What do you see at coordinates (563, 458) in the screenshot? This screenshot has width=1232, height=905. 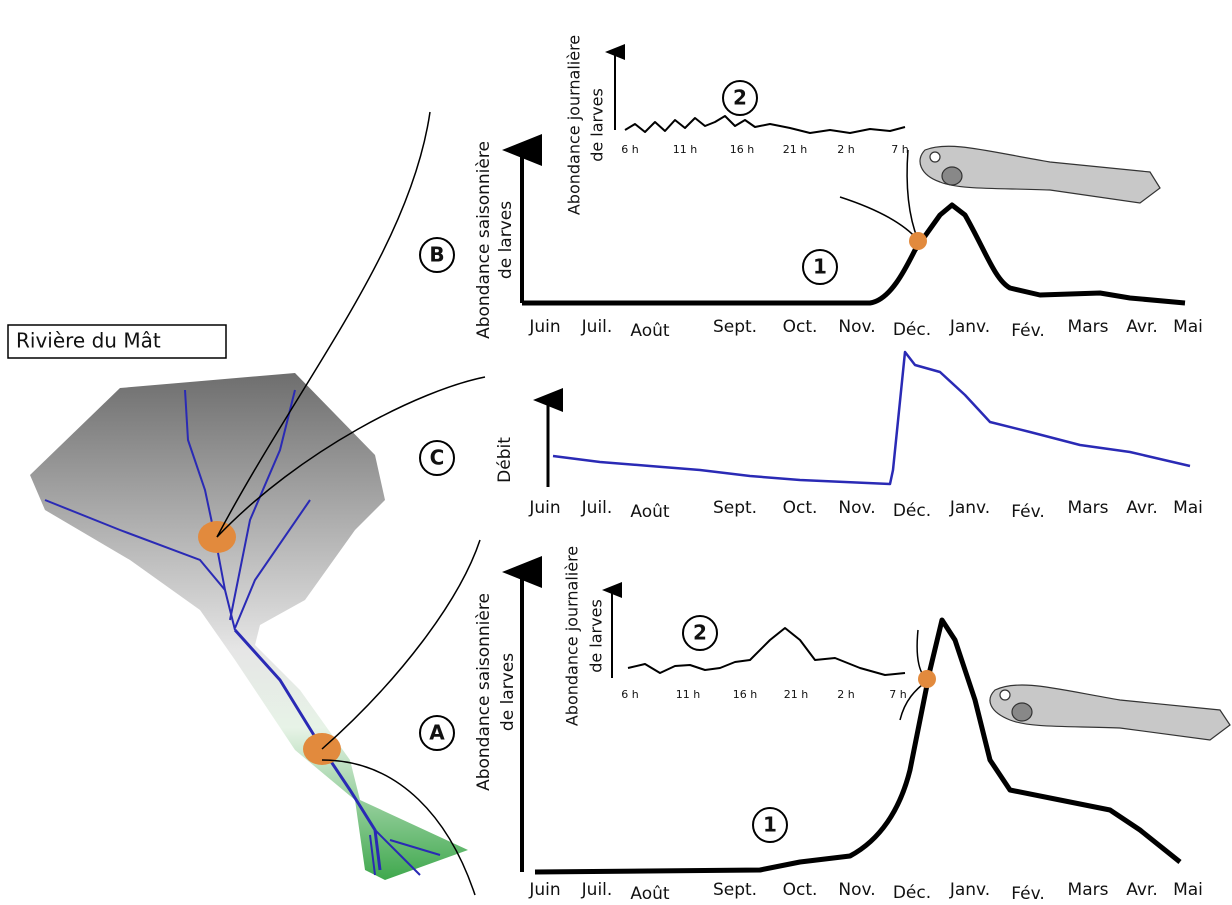 I see `axes` at bounding box center [563, 458].